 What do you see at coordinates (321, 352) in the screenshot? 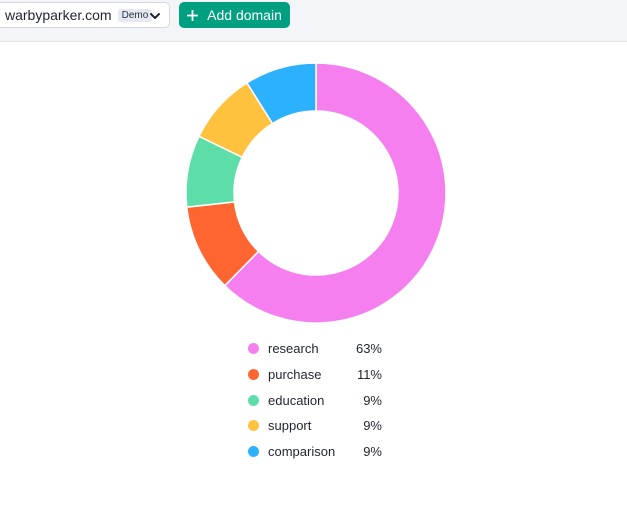
I see `legend-item-research: research 63%` at bounding box center [321, 352].